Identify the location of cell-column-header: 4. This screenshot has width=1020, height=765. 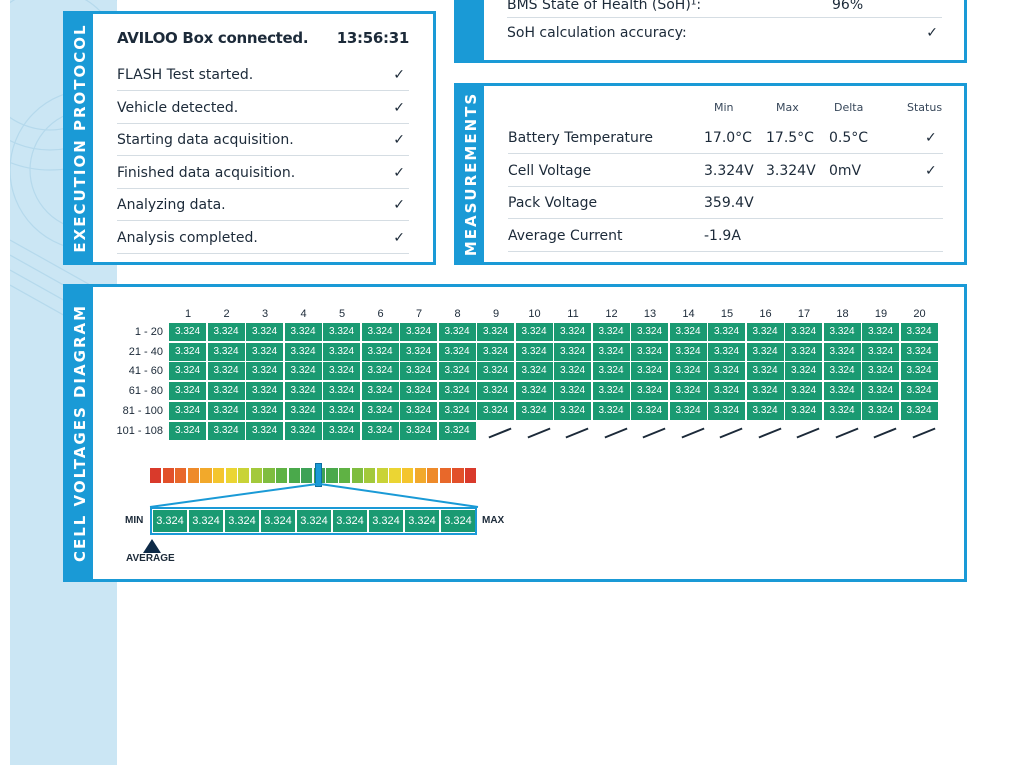
(303, 314).